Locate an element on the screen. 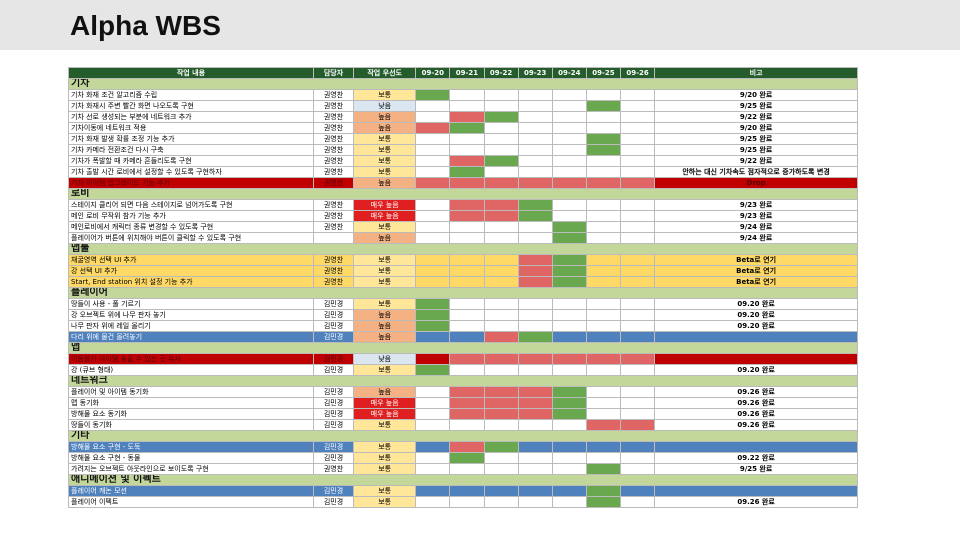 The height and width of the screenshot is (540, 960). task: 방해물 요소 구현 - 동물 is located at coordinates (191, 458).